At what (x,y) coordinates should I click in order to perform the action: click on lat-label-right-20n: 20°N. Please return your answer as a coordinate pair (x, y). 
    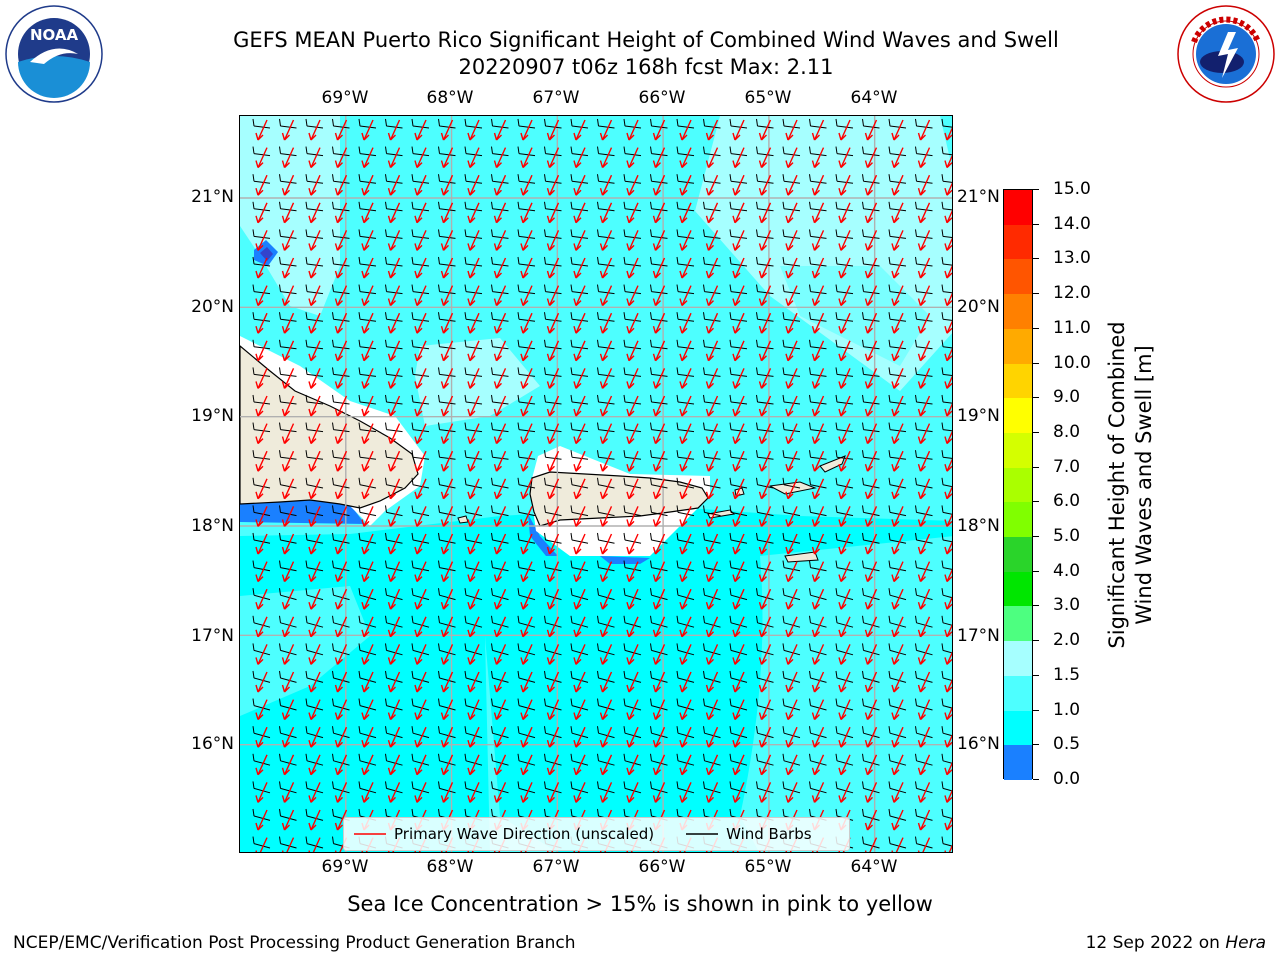
    Looking at the image, I should click on (978, 307).